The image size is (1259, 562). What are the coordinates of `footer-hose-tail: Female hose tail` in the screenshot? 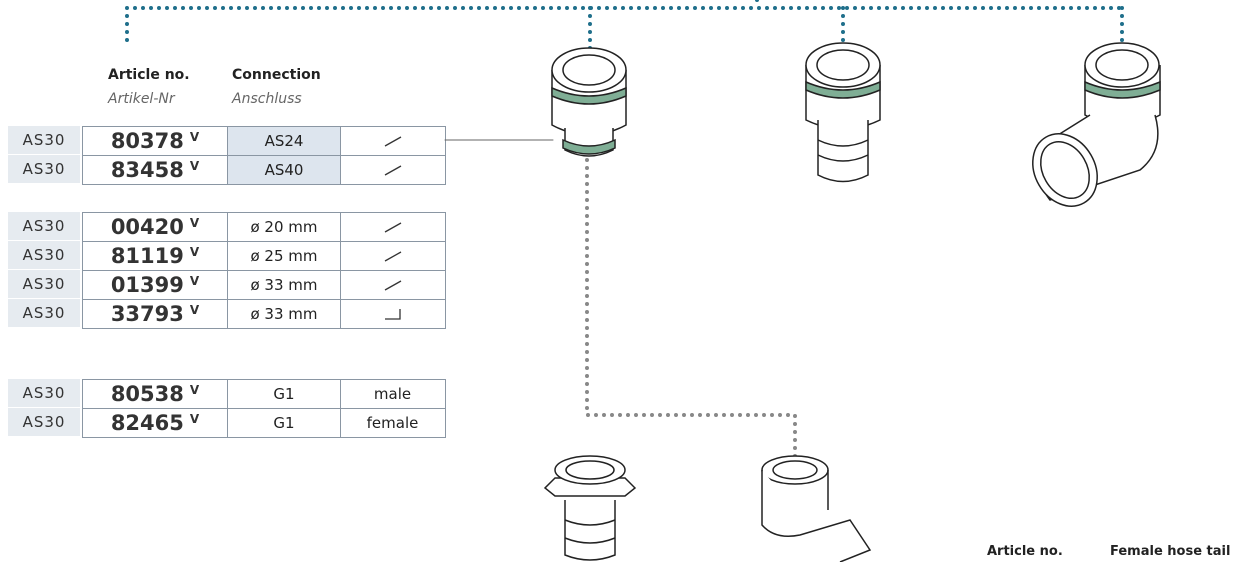 It's located at (1170, 551).